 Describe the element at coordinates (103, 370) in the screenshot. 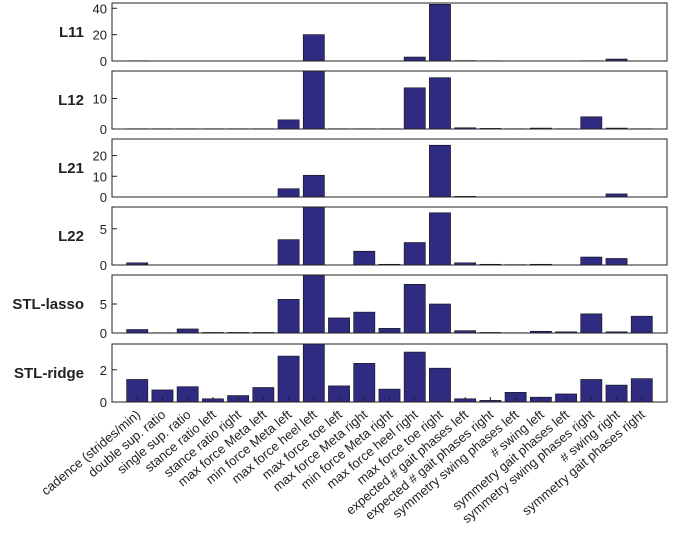

I see `y-tick-label: 2` at that location.